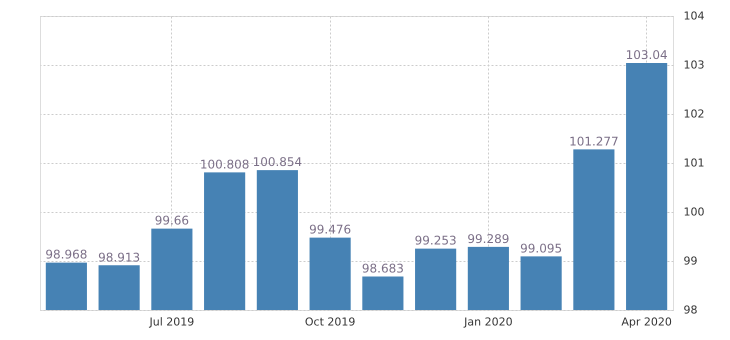 This screenshot has width=730, height=340. What do you see at coordinates (119, 257) in the screenshot?
I see `data-label: 98.913` at bounding box center [119, 257].